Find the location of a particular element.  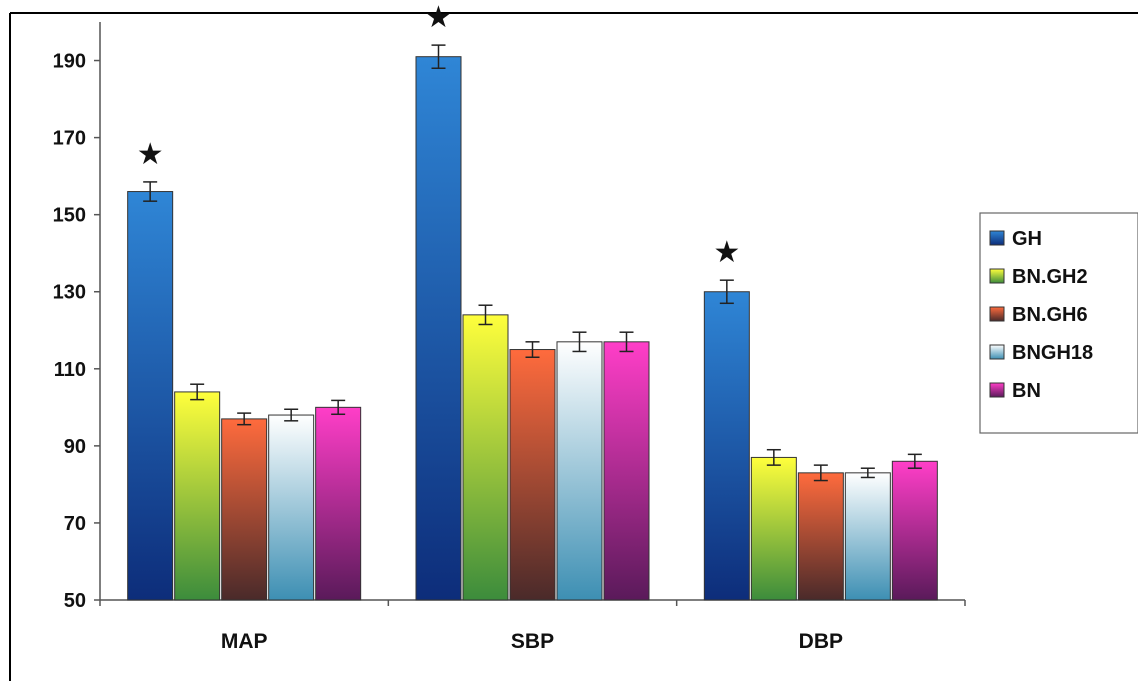

y-tick-label: 170 is located at coordinates (69, 139).